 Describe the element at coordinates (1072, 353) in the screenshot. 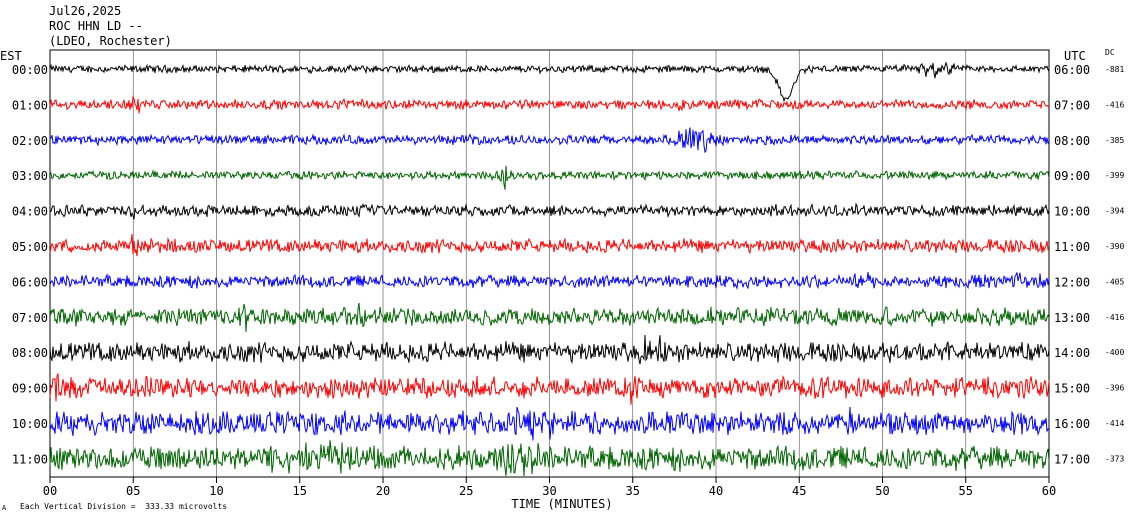

I see `row-label-utc-8: 14:00` at that location.